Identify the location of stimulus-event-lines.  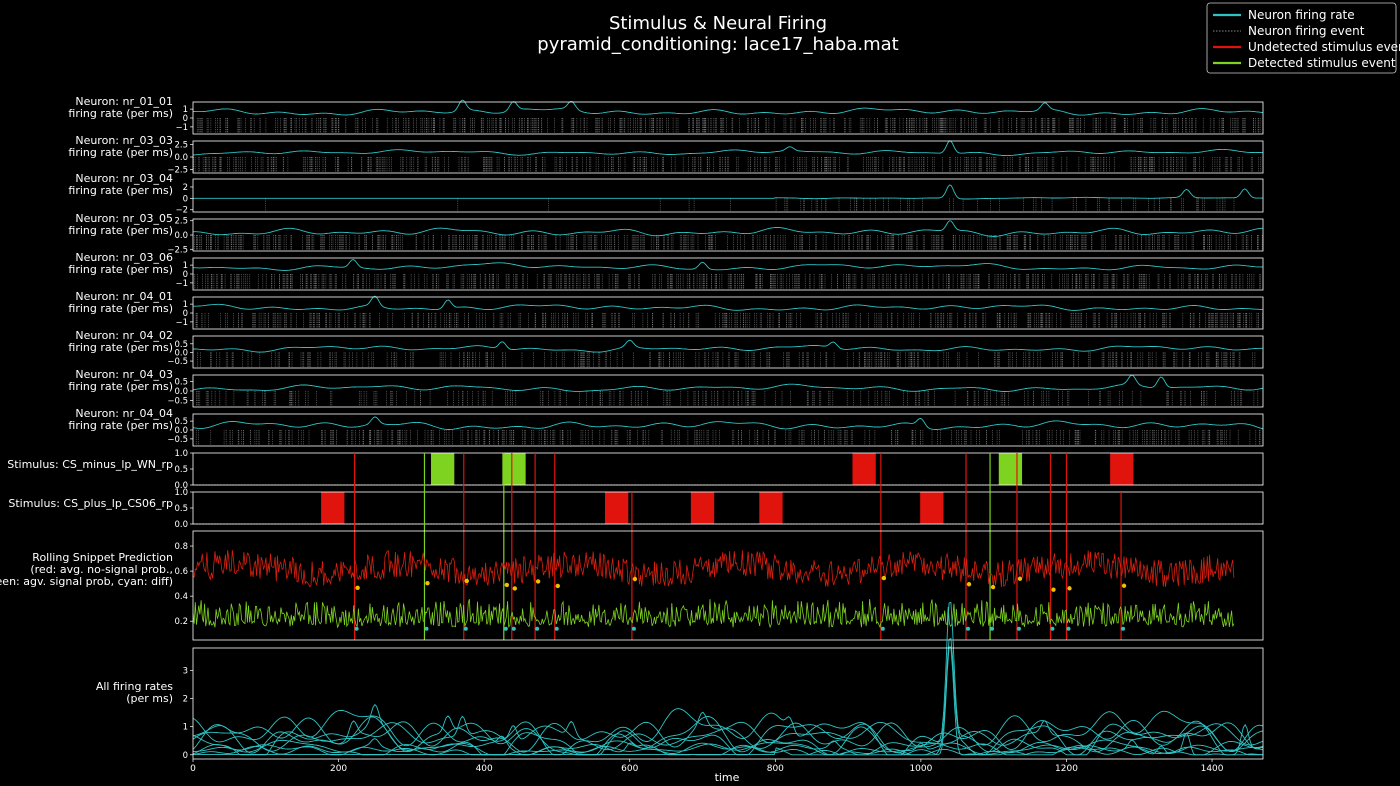
(737, 546).